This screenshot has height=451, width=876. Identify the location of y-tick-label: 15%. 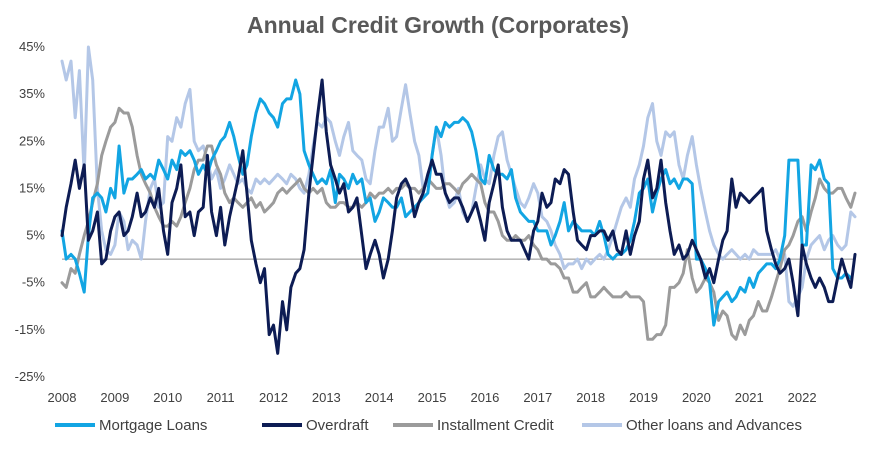
(32, 187).